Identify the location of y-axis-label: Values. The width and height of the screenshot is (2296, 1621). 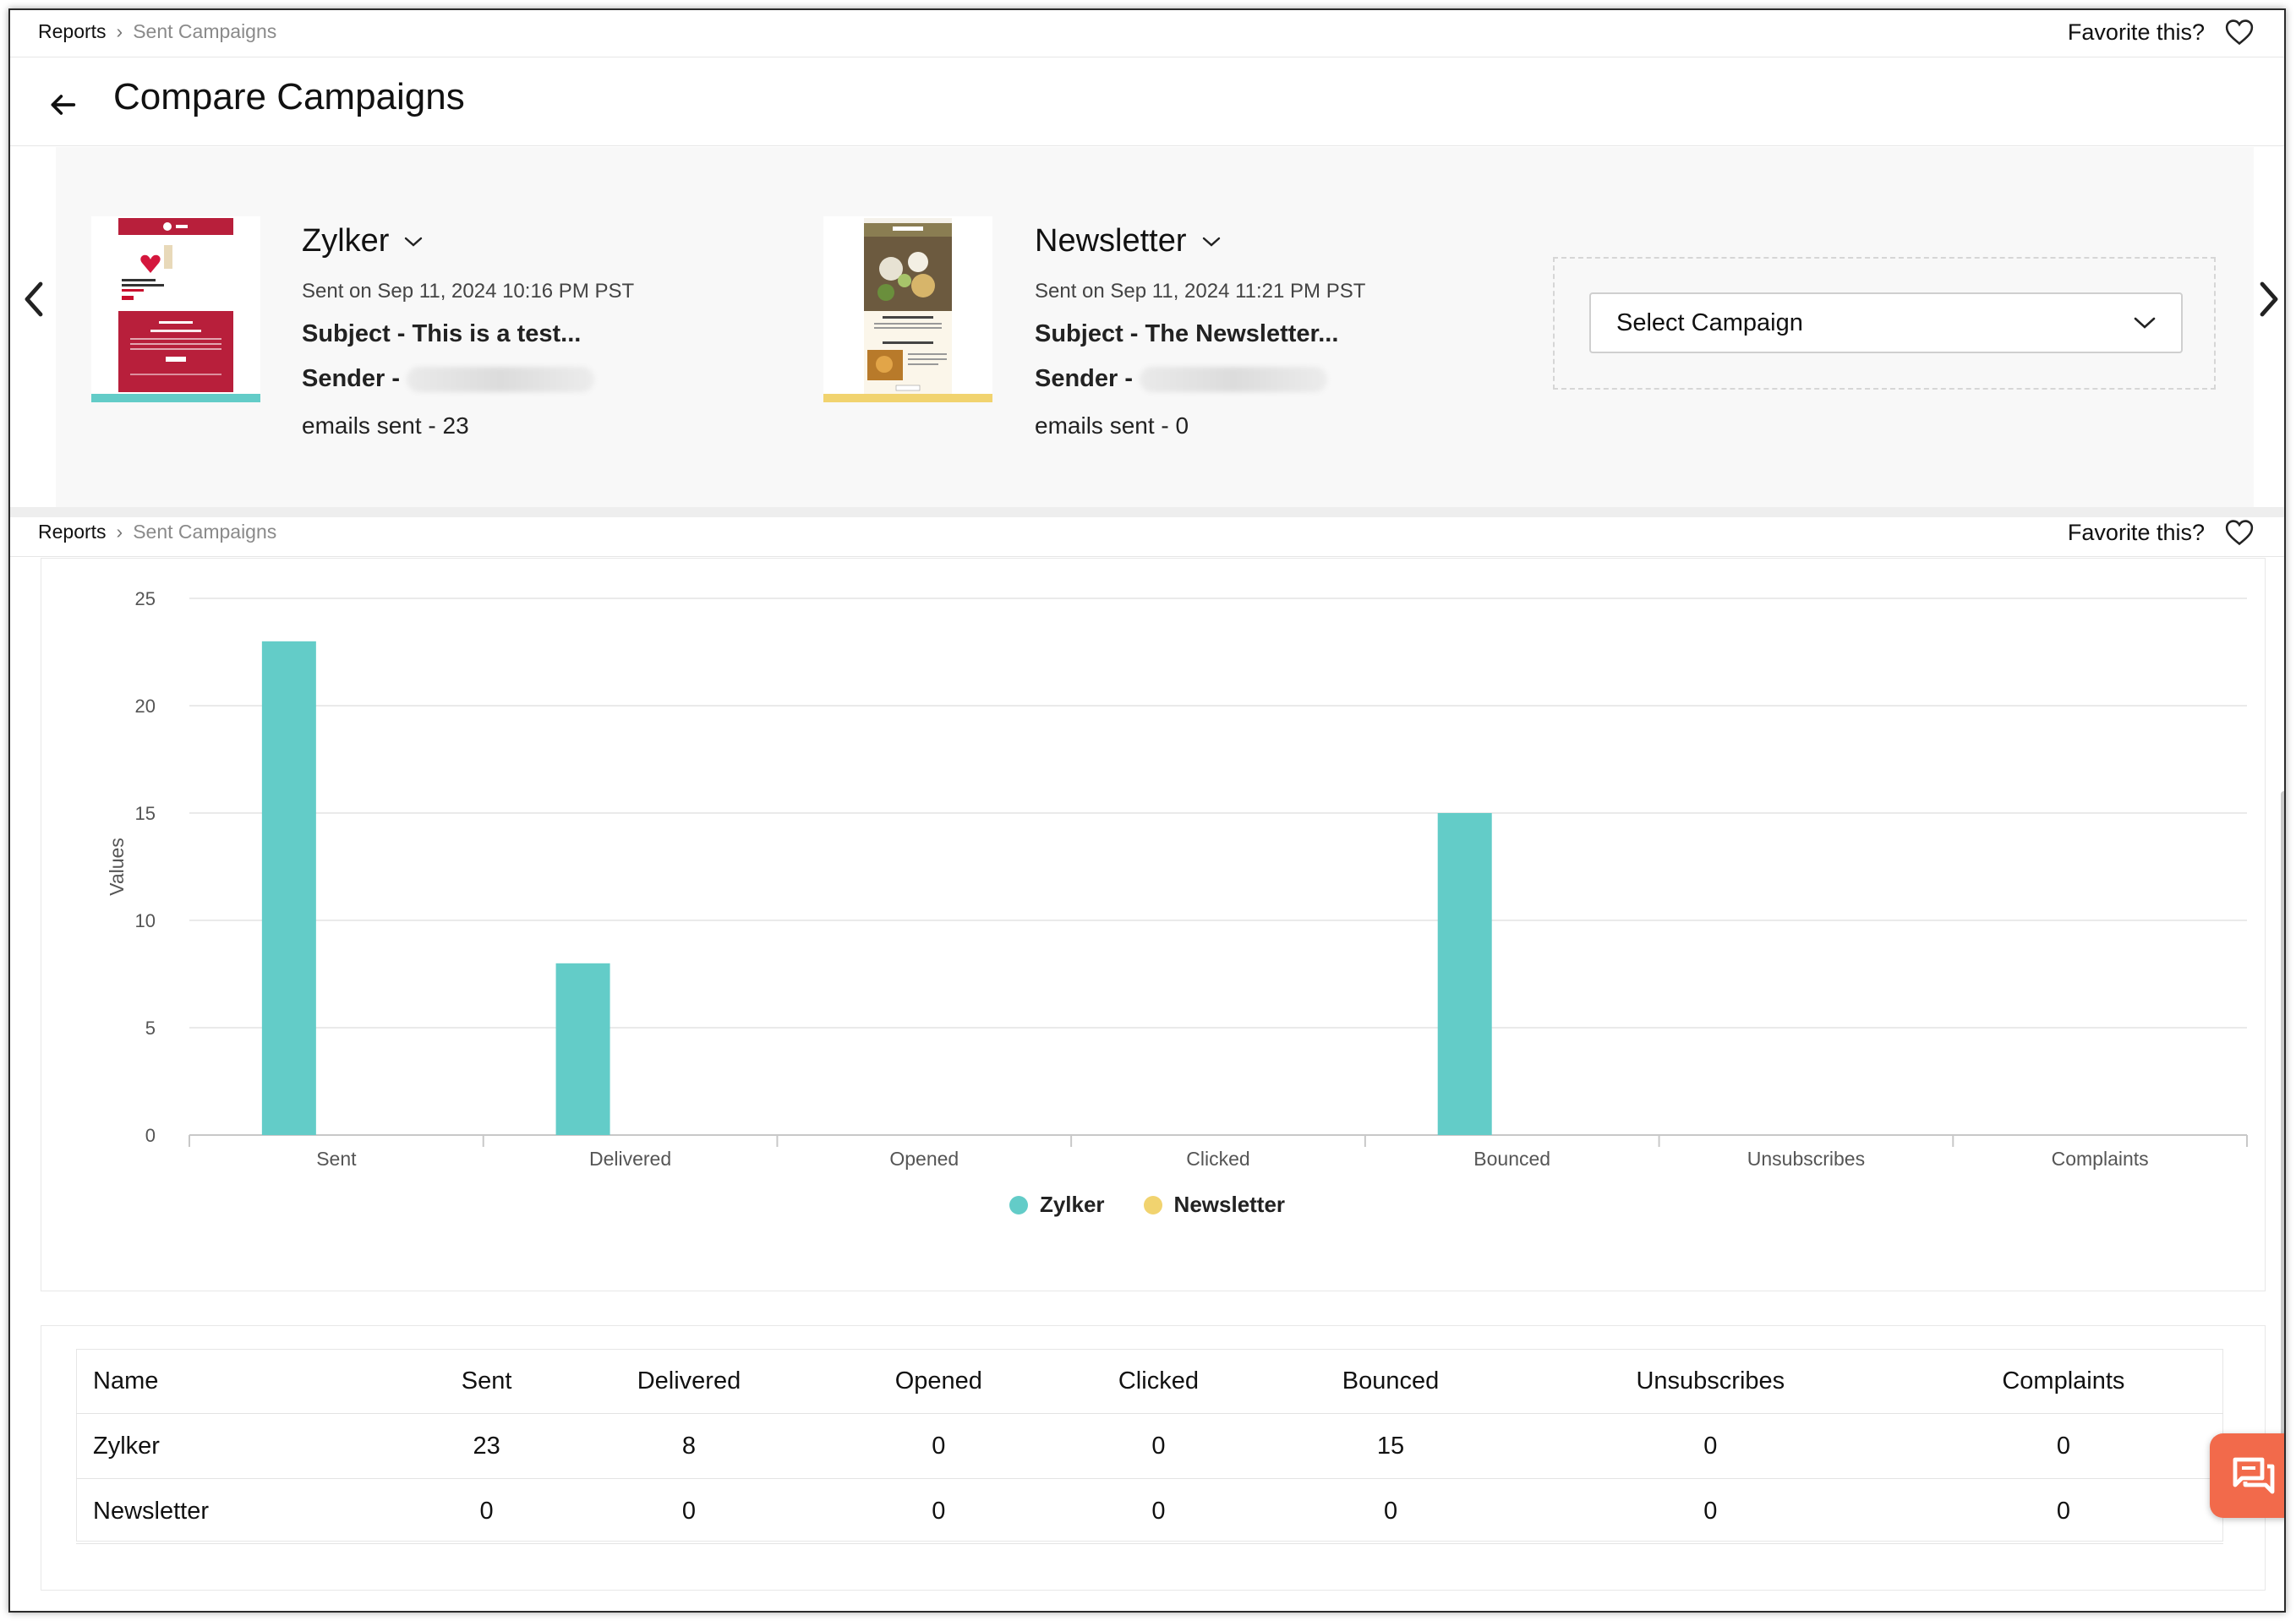
(117, 867).